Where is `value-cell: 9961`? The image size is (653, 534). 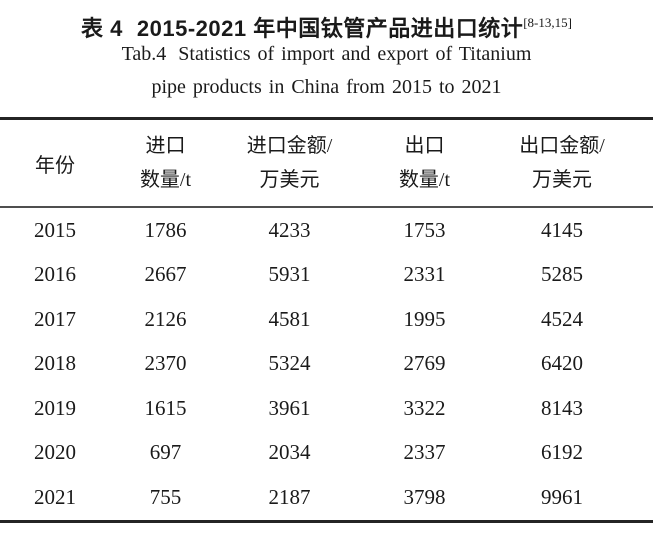 value-cell: 9961 is located at coordinates (562, 496).